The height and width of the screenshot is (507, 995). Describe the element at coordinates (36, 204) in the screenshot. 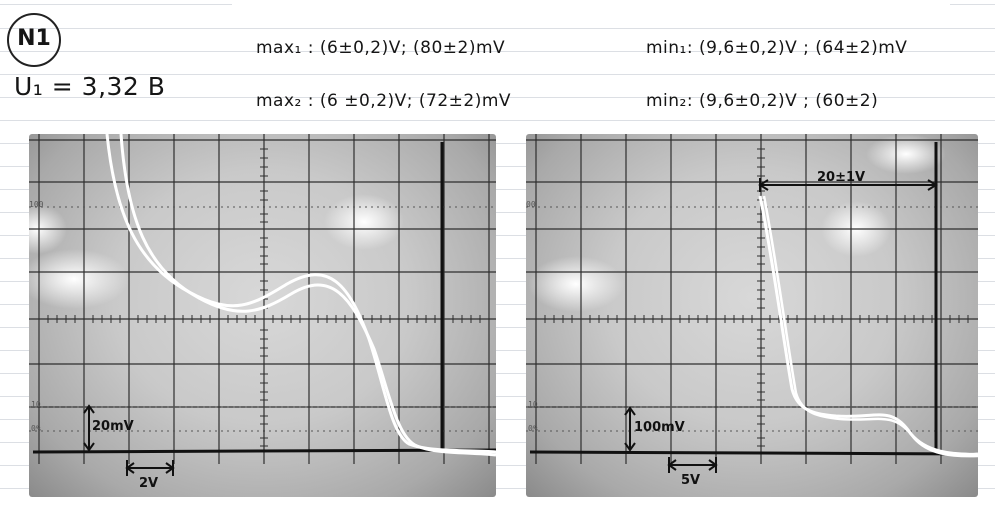

I see `scale-label-100: 100` at that location.